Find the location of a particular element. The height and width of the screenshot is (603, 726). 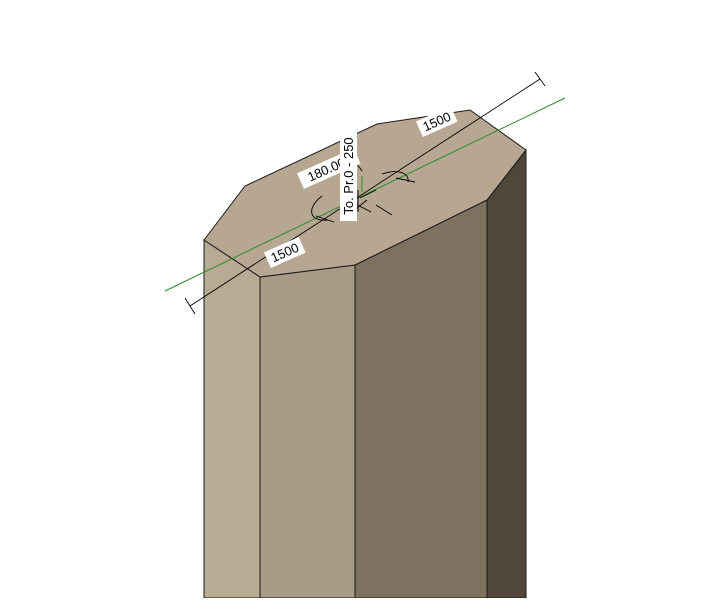

column-top-face is located at coordinates (365, 193).